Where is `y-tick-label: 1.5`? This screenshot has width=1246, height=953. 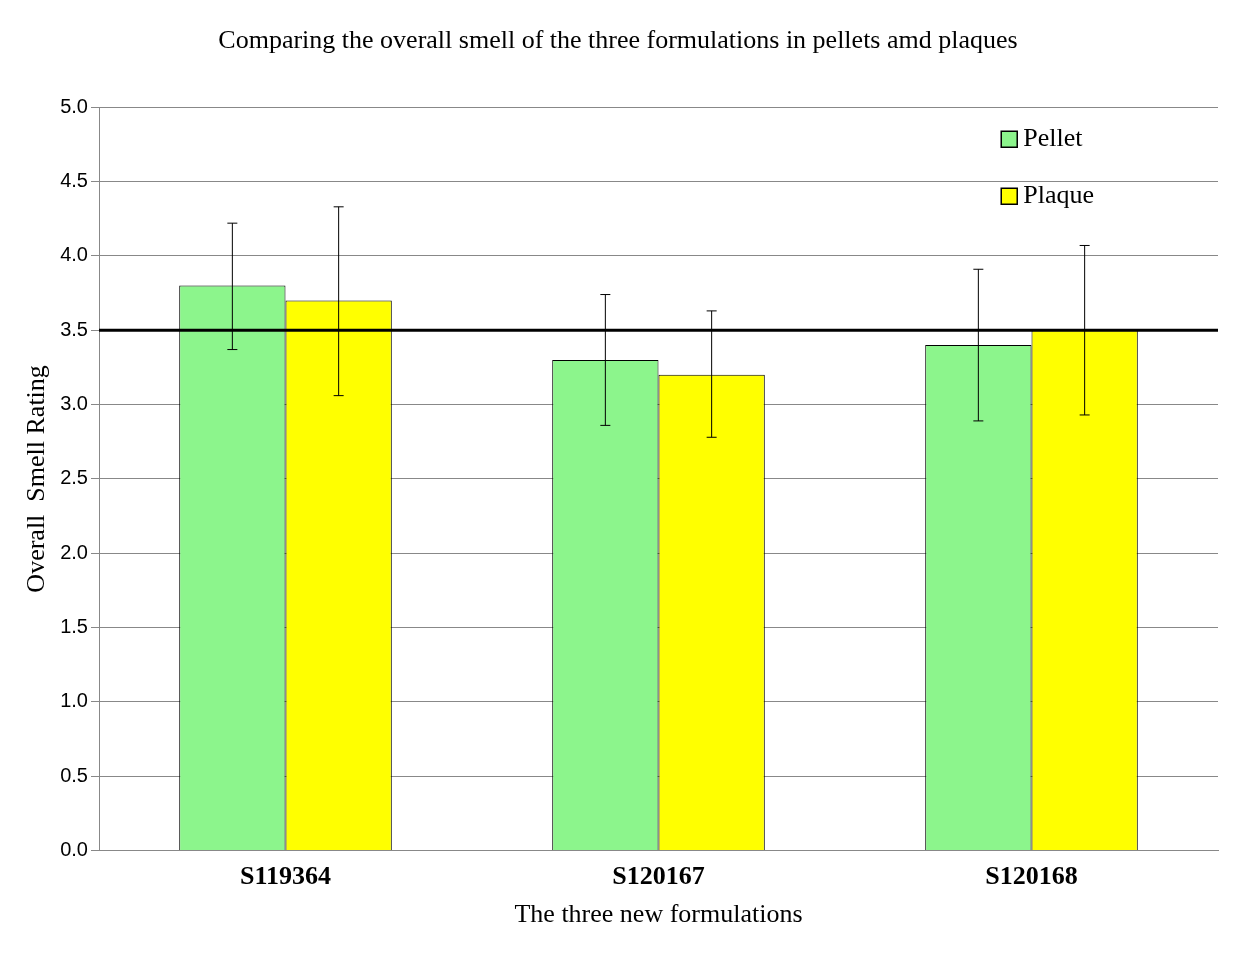 y-tick-label: 1.5 is located at coordinates (74, 626).